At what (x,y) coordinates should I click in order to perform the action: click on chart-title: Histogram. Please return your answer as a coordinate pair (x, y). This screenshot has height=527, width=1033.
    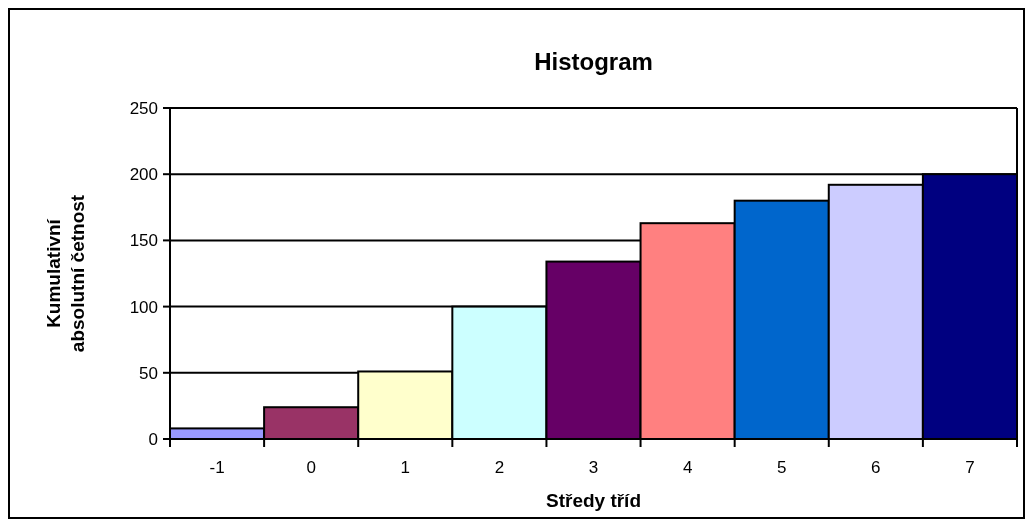
    Looking at the image, I should click on (593, 61).